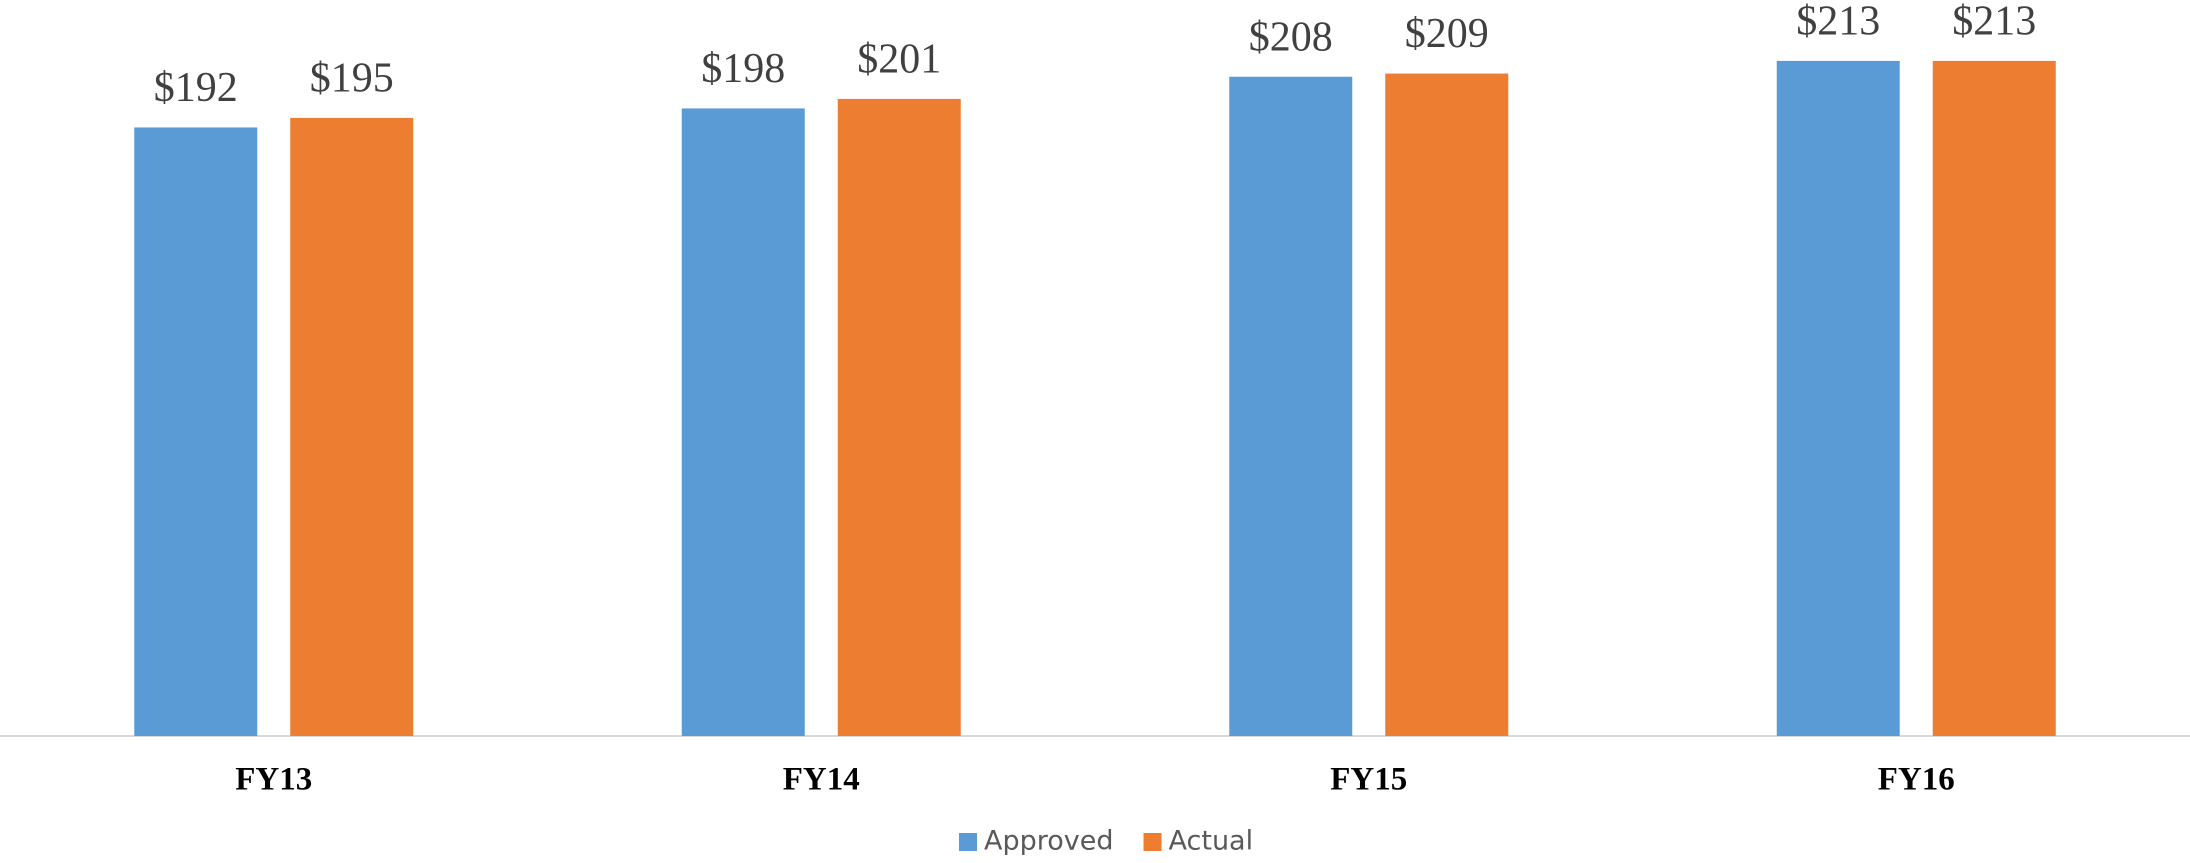 The height and width of the screenshot is (863, 2190). Describe the element at coordinates (743, 69) in the screenshot. I see `data-label: $198` at that location.